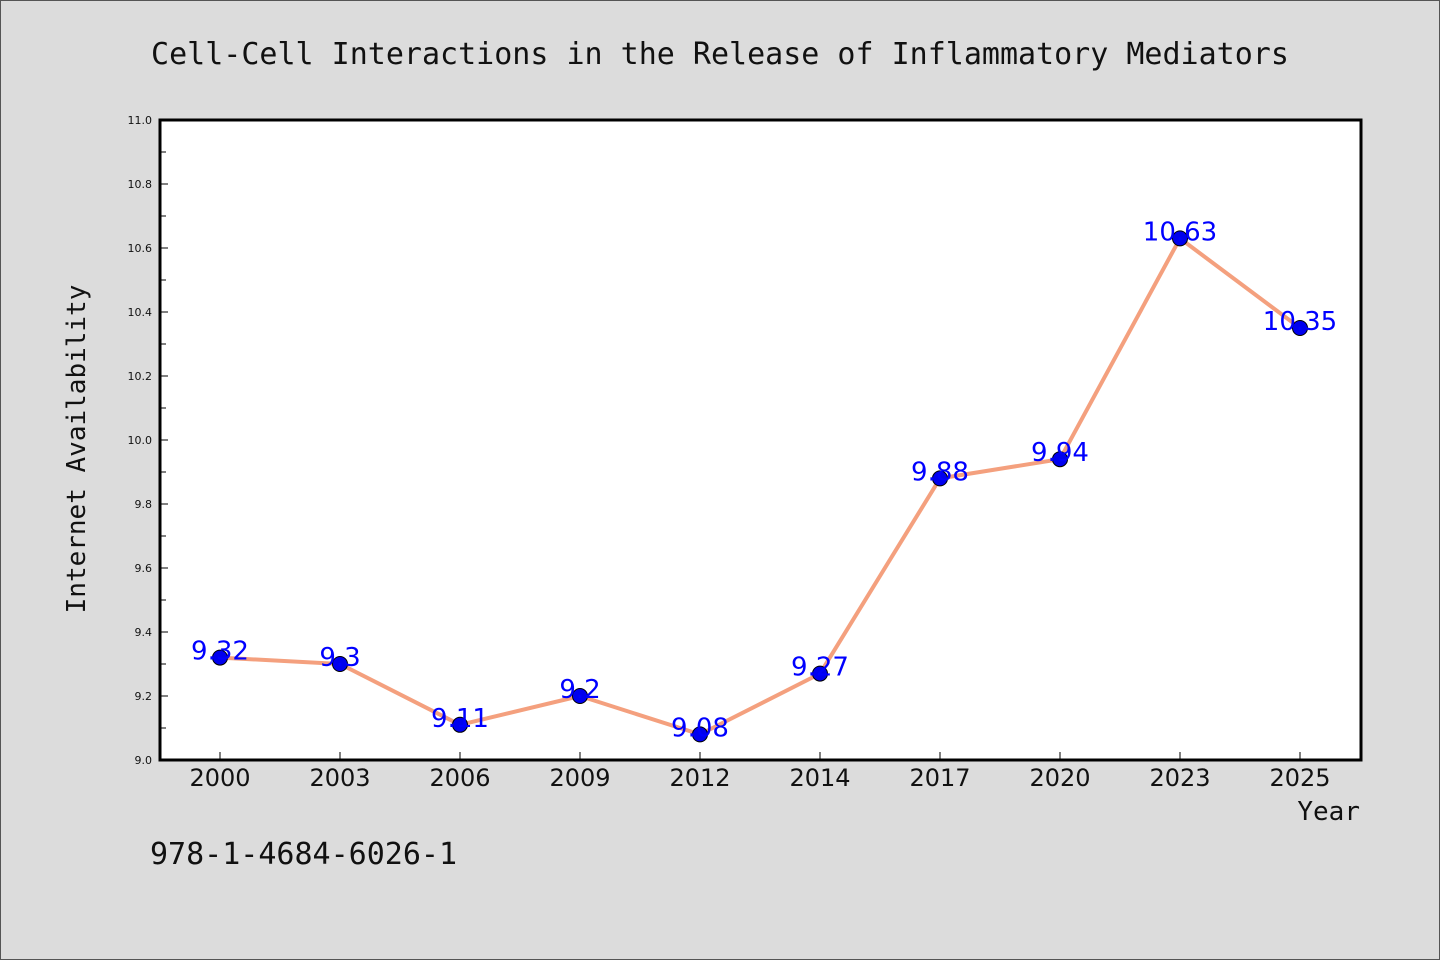  What do you see at coordinates (140, 248) in the screenshot?
I see `y-tick-label: 10.6` at bounding box center [140, 248].